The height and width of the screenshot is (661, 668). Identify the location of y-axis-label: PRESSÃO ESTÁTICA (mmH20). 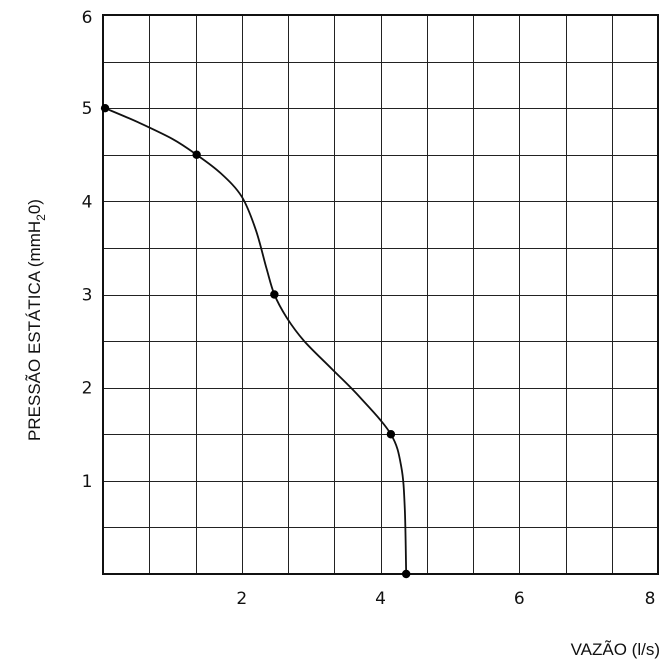
(36, 320).